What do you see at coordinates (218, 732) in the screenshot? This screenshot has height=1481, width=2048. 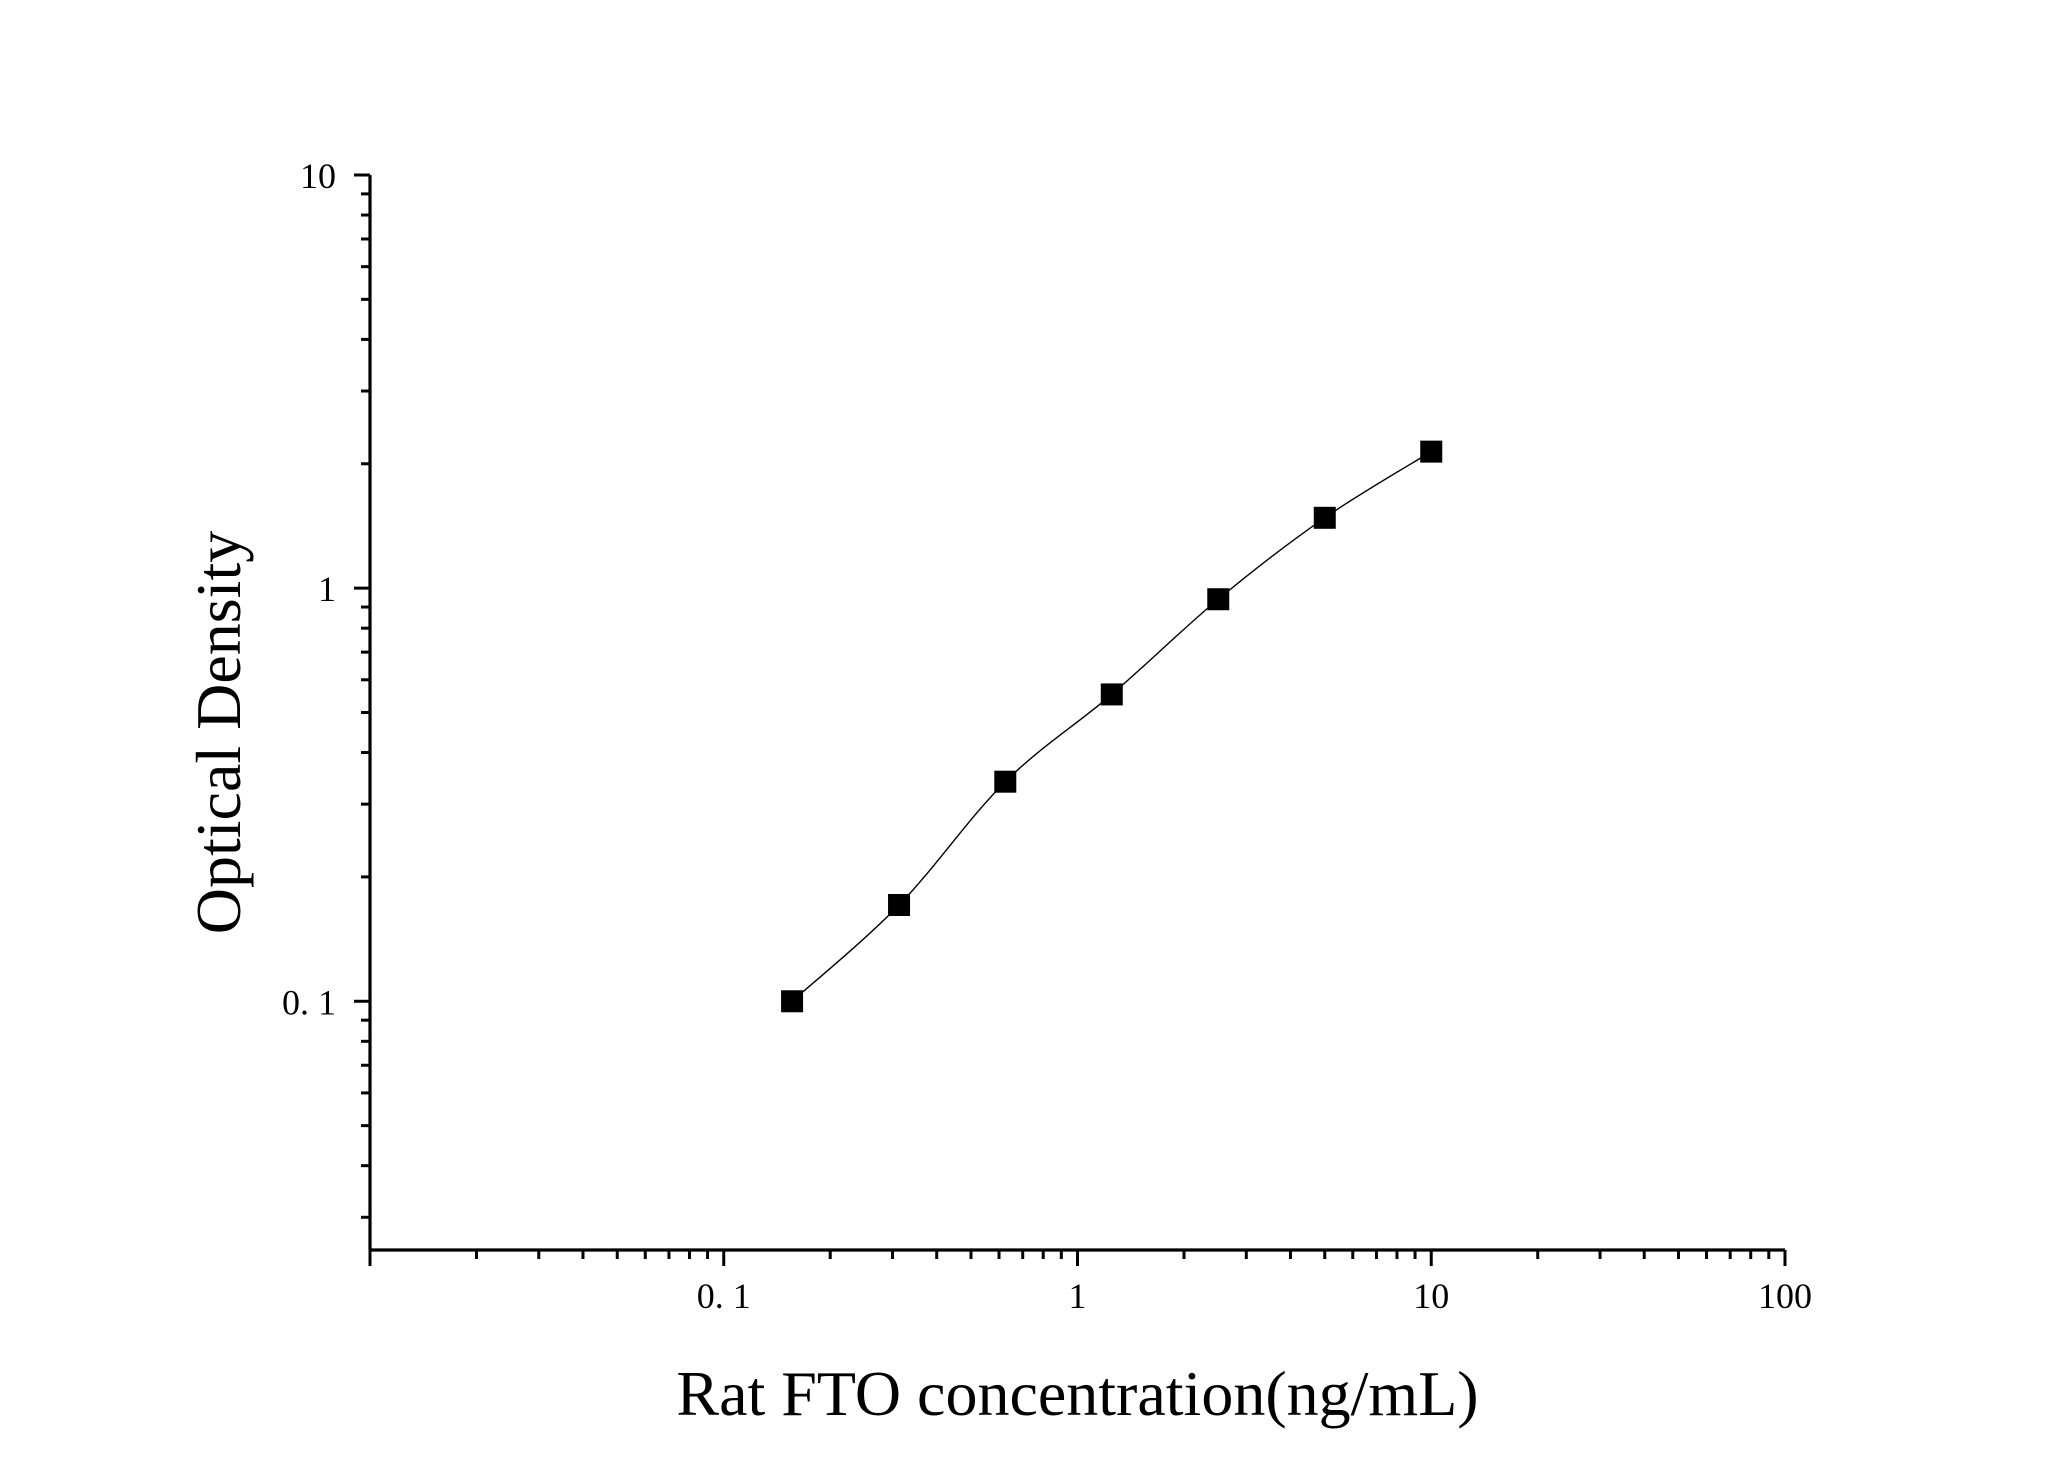 I see `y-axis-title: Optical Density` at bounding box center [218, 732].